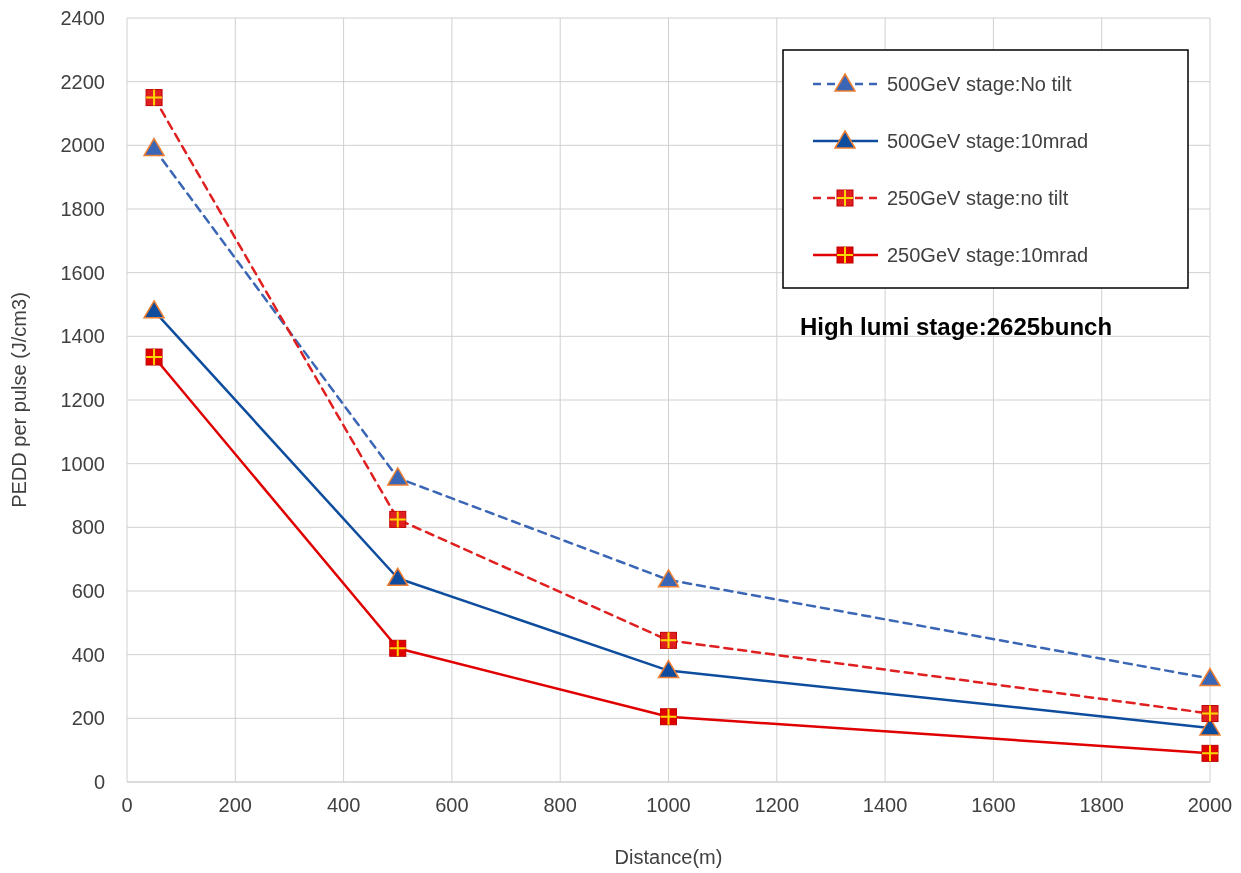 Image resolution: width=1241 pixels, height=873 pixels. Describe the element at coordinates (82, 272) in the screenshot. I see `y-tick-label: 1600` at that location.